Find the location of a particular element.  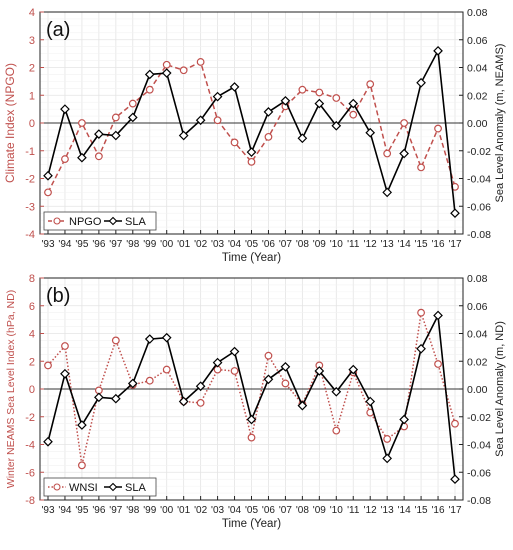

x-tick-label: '10 is located at coordinates (336, 244).